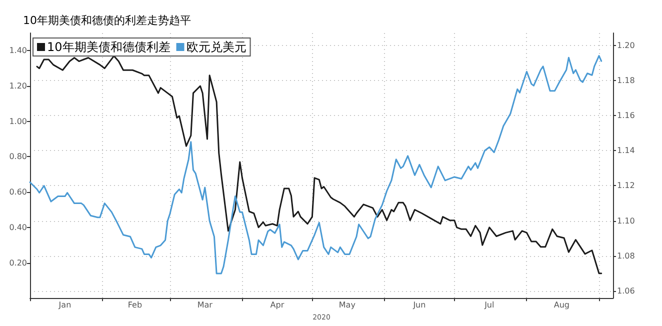 The height and width of the screenshot is (326, 662). I want to click on x-tick-label: Apr, so click(277, 305).